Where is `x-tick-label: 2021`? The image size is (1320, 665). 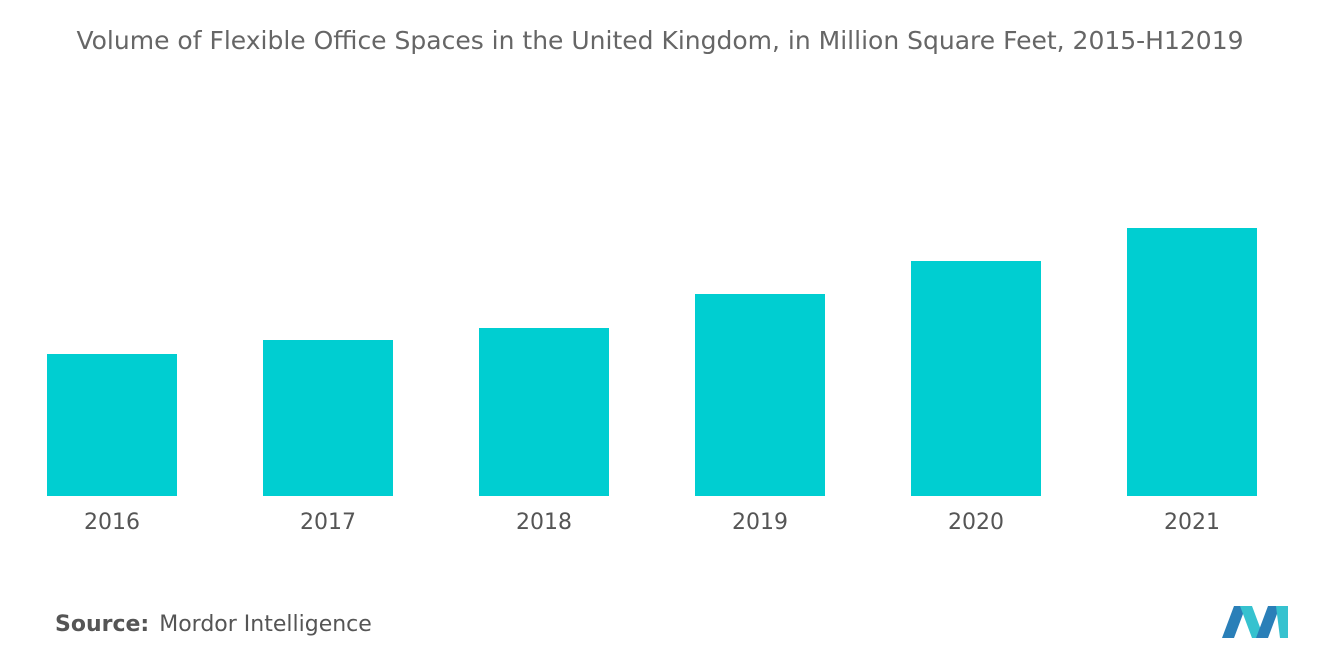 x-tick-label: 2021 is located at coordinates (1192, 522).